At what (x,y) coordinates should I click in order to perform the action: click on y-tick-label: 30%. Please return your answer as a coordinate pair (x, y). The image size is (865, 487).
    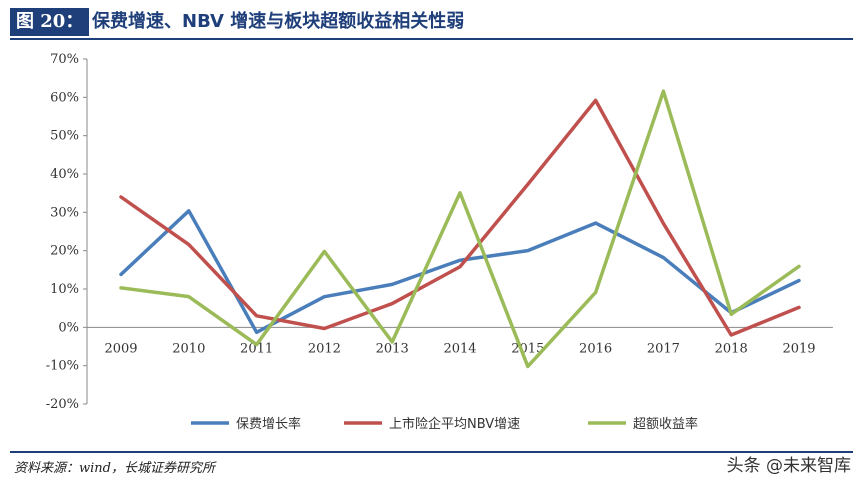
    Looking at the image, I should click on (64, 212).